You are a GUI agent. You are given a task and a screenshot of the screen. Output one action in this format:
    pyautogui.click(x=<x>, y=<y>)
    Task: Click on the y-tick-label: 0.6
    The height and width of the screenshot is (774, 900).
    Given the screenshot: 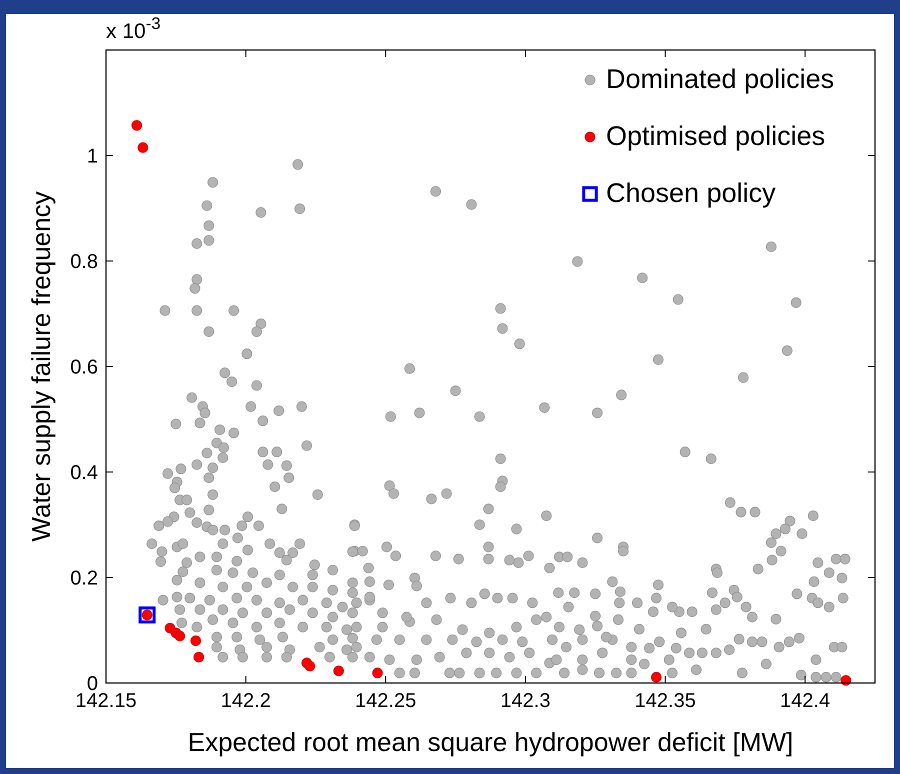 What is the action you would take?
    pyautogui.click(x=84, y=367)
    